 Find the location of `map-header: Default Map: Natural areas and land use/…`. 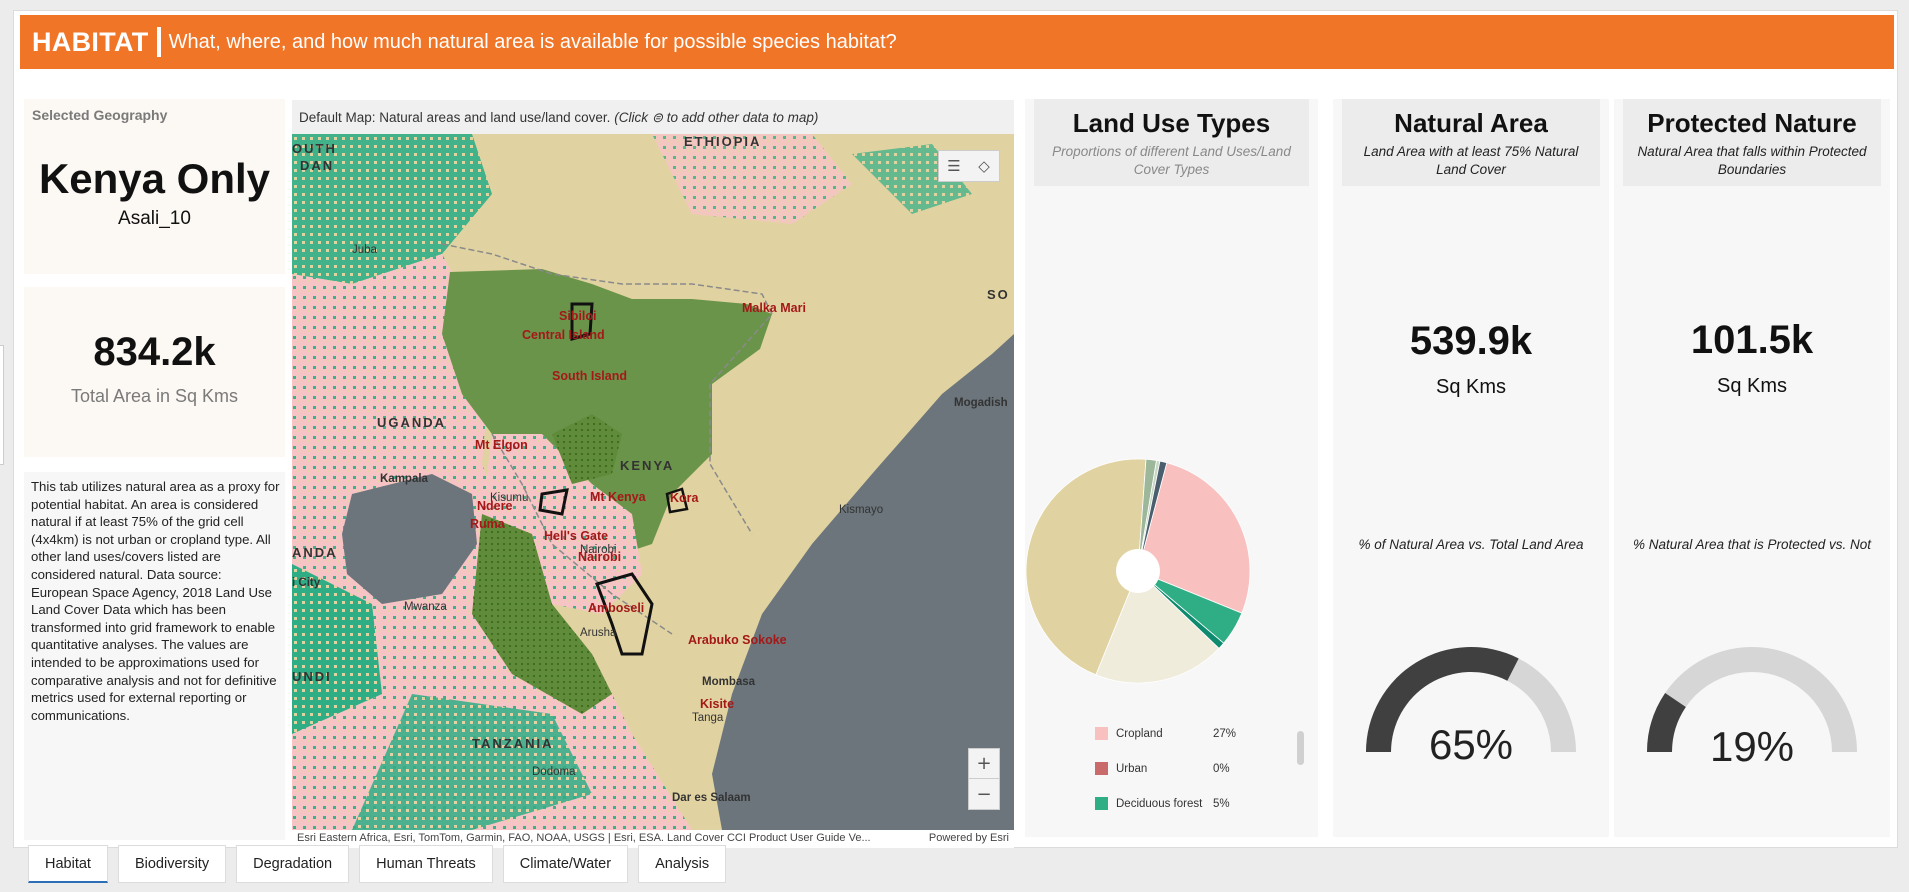

map-header: Default Map: Natural areas and land use/… is located at coordinates (653, 117).